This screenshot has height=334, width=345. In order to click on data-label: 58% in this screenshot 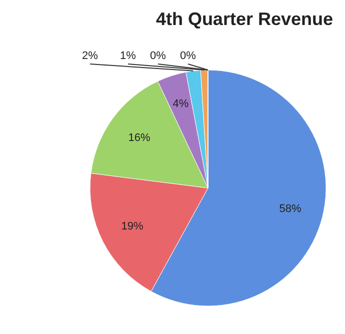, I will do `click(290, 209)`.